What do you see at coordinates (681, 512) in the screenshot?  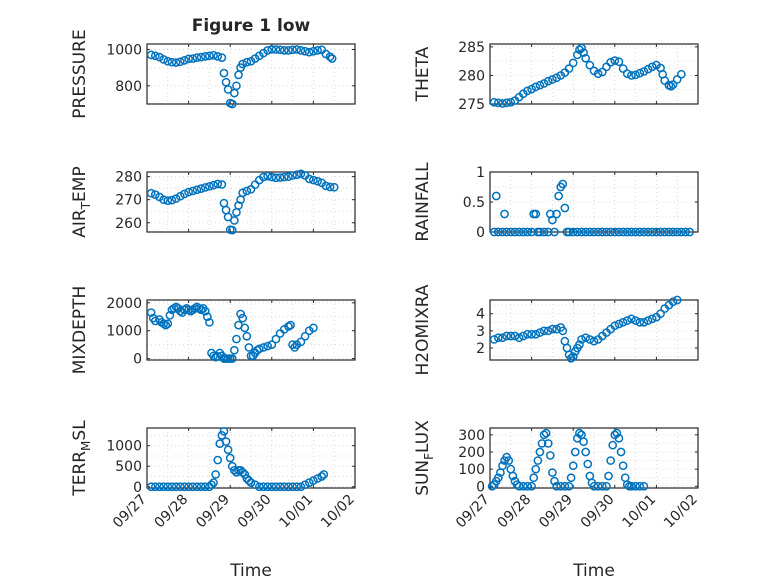 I see `x-tick-label: 10/02` at bounding box center [681, 512].